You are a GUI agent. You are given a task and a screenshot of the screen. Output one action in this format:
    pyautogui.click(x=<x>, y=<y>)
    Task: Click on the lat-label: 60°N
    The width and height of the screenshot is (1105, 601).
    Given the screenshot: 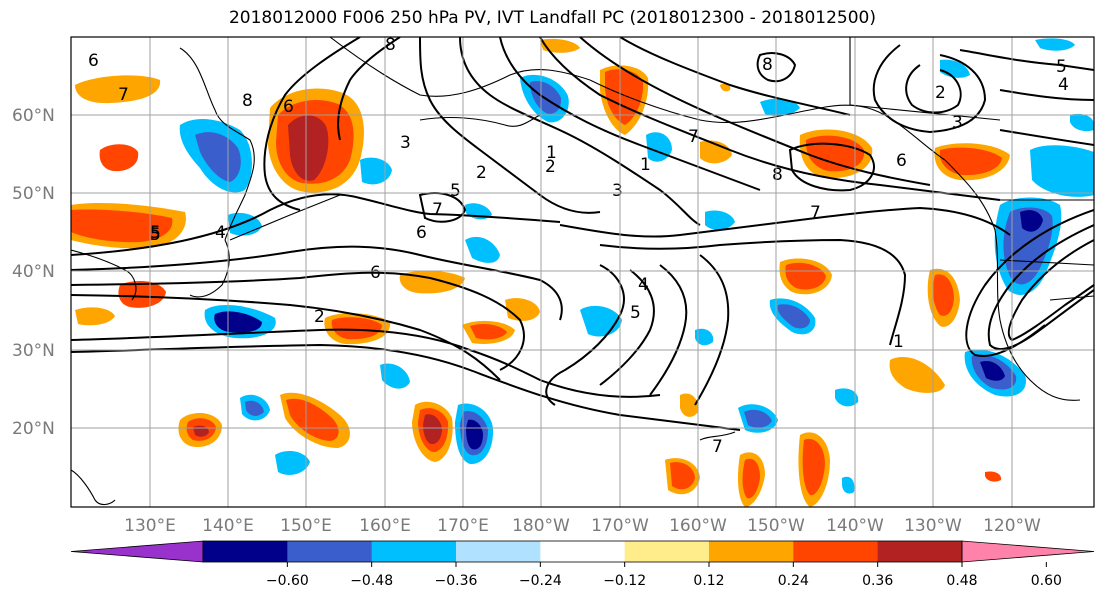 What is the action you would take?
    pyautogui.click(x=33, y=116)
    